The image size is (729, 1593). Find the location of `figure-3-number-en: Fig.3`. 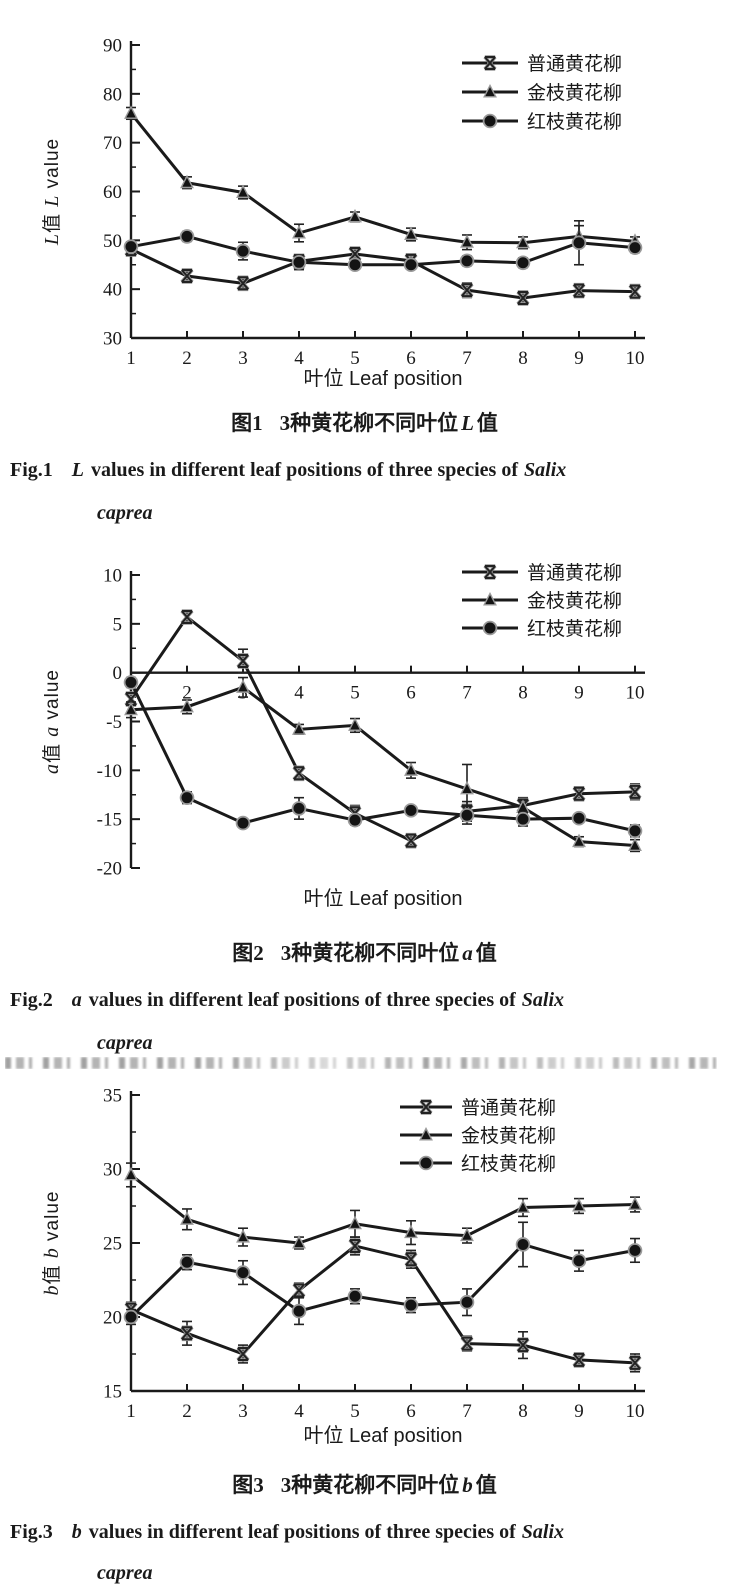

figure-3-number-en: Fig.3 is located at coordinates (31, 1532).